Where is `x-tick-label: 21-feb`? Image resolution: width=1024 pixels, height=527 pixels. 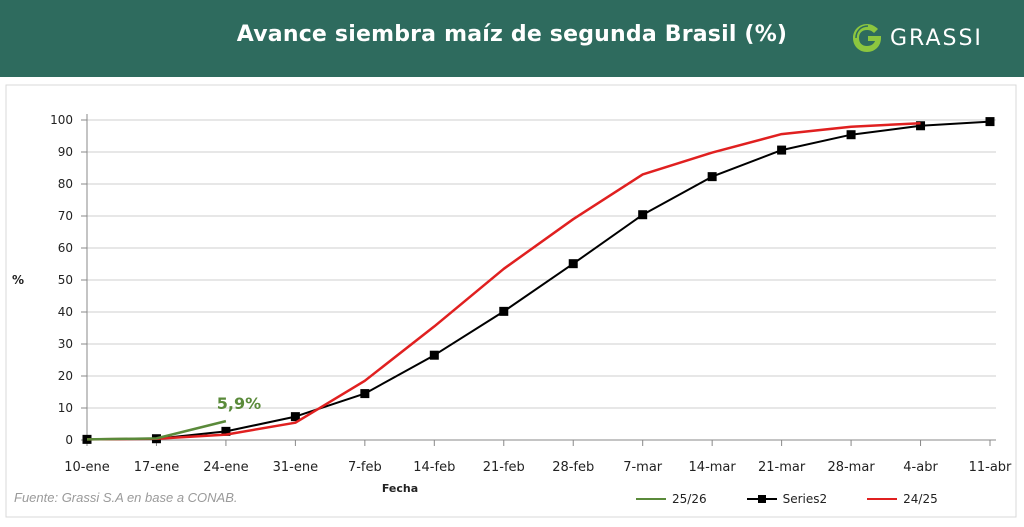 x-tick-label: 21-feb is located at coordinates (504, 467).